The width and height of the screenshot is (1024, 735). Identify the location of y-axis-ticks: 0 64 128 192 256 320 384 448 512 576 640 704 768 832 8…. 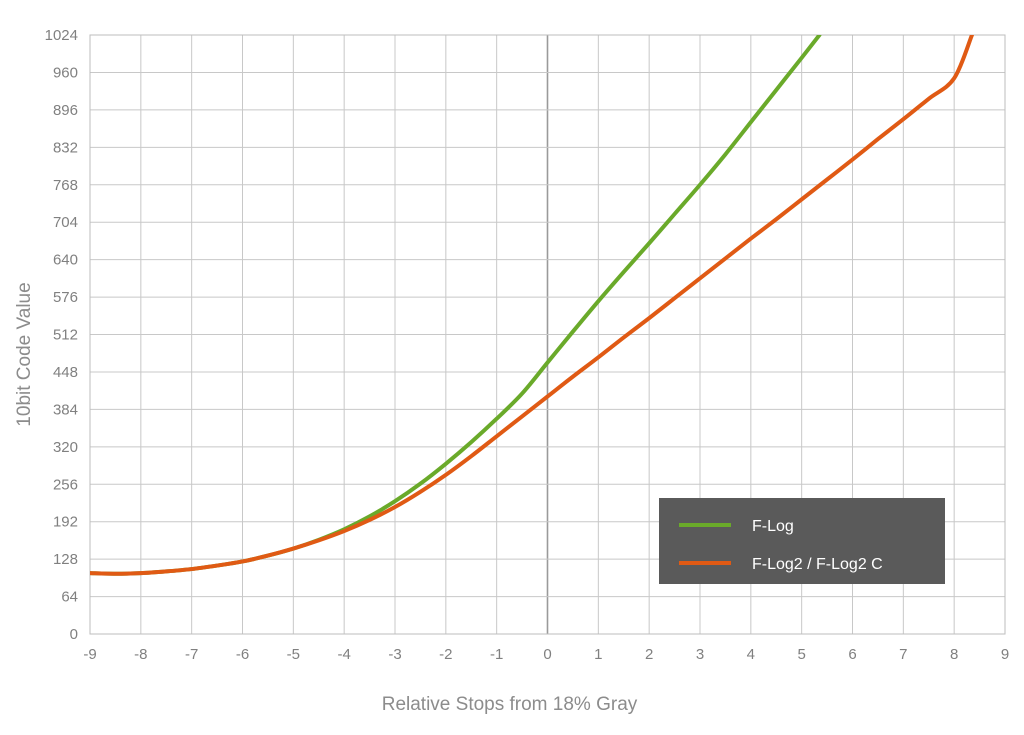
(61, 335).